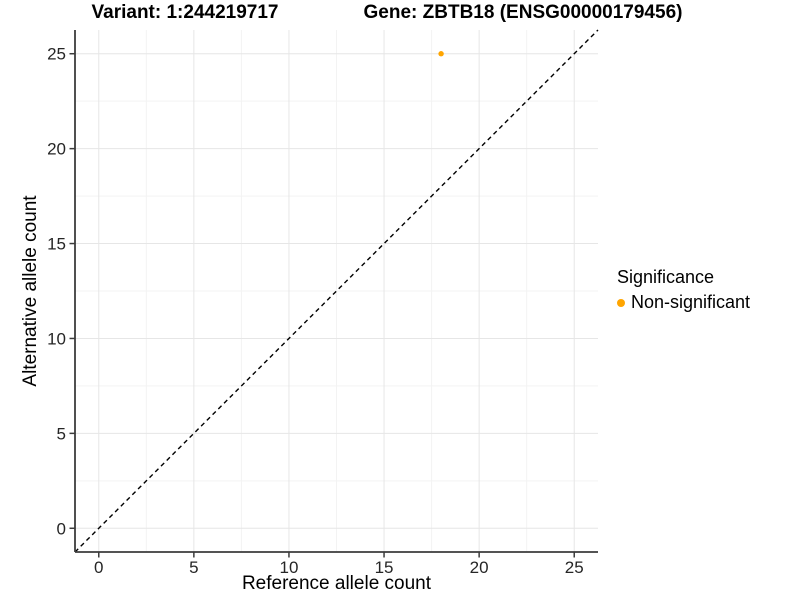 The image size is (800, 600). Describe the element at coordinates (683, 290) in the screenshot. I see `legend: Significance Non-significant` at that location.